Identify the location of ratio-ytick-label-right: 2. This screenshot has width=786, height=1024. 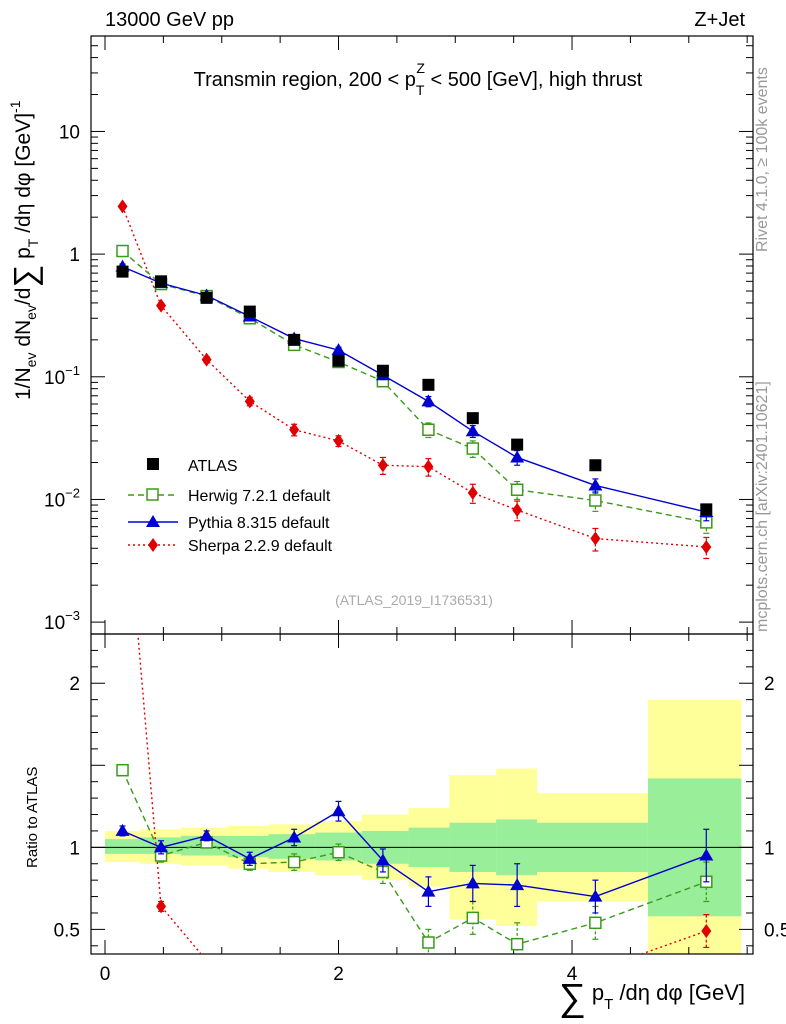
(769, 684).